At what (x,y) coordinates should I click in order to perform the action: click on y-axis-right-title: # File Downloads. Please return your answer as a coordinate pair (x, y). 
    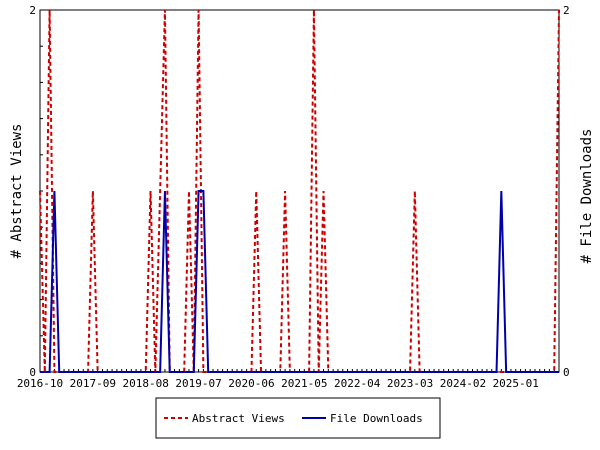
    Looking at the image, I should click on (587, 196).